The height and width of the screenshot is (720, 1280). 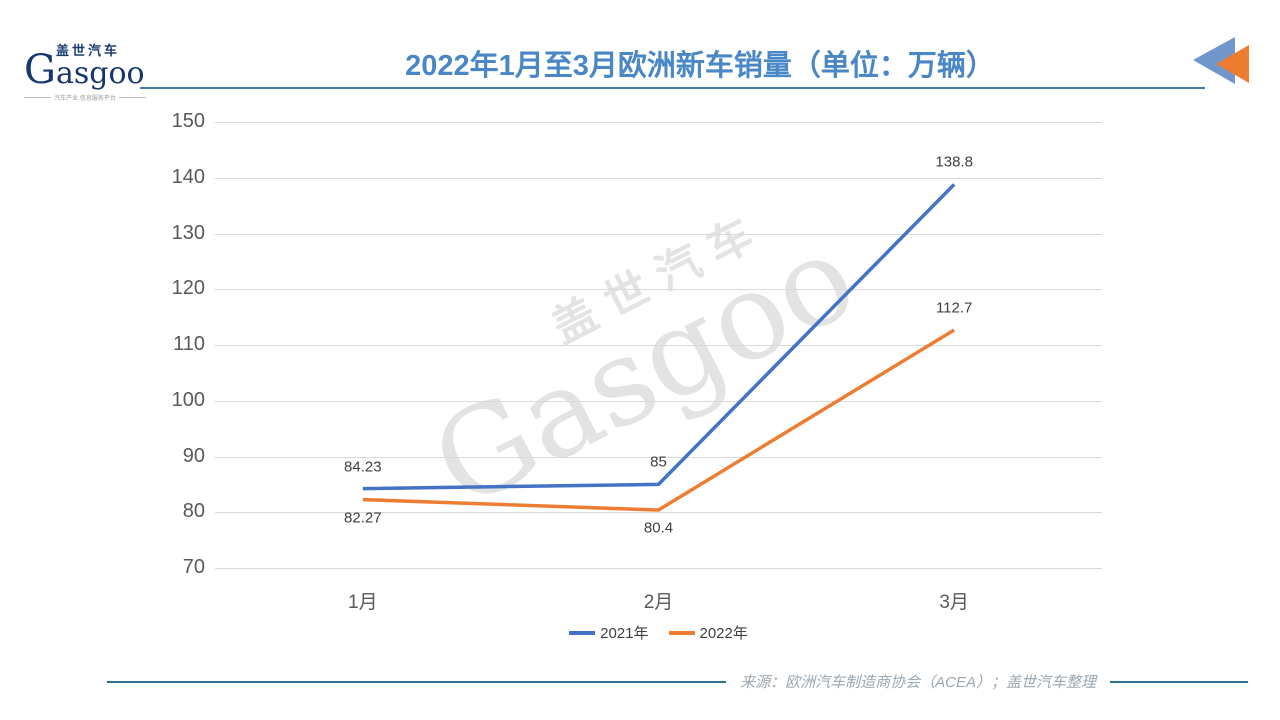 I want to click on legend-item: 2022年, so click(x=708, y=632).